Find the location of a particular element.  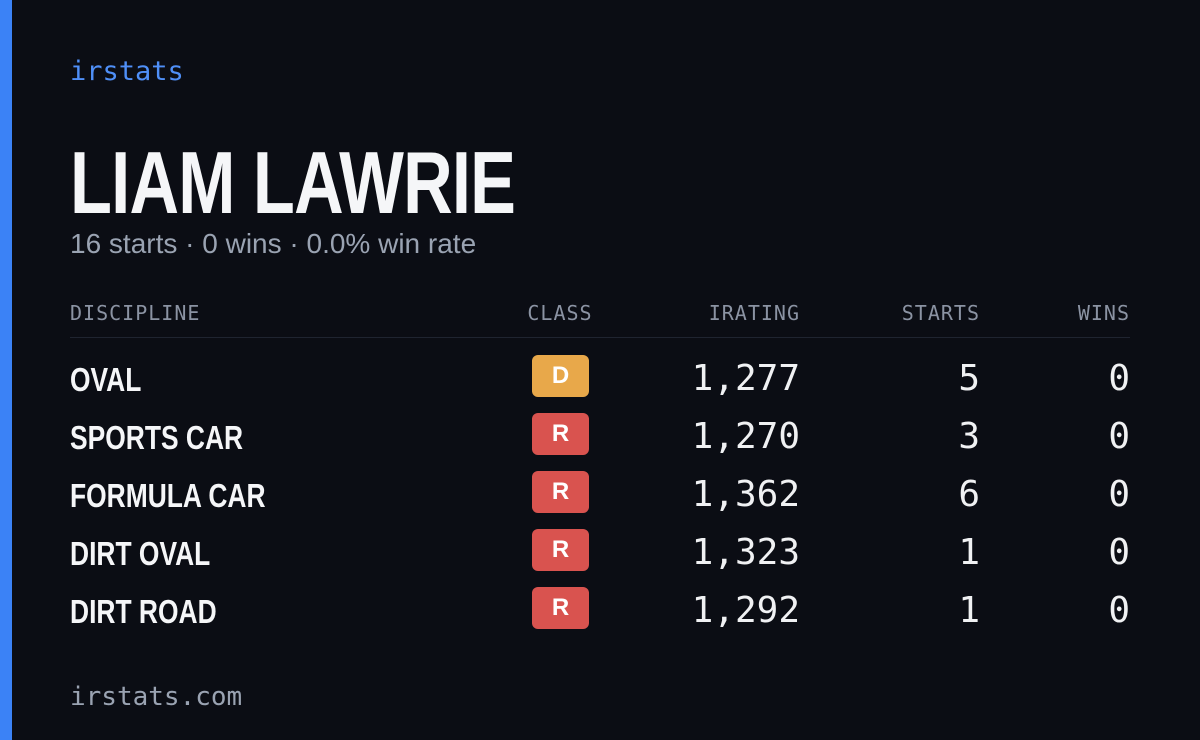

column-header: CLASS is located at coordinates (560, 313).